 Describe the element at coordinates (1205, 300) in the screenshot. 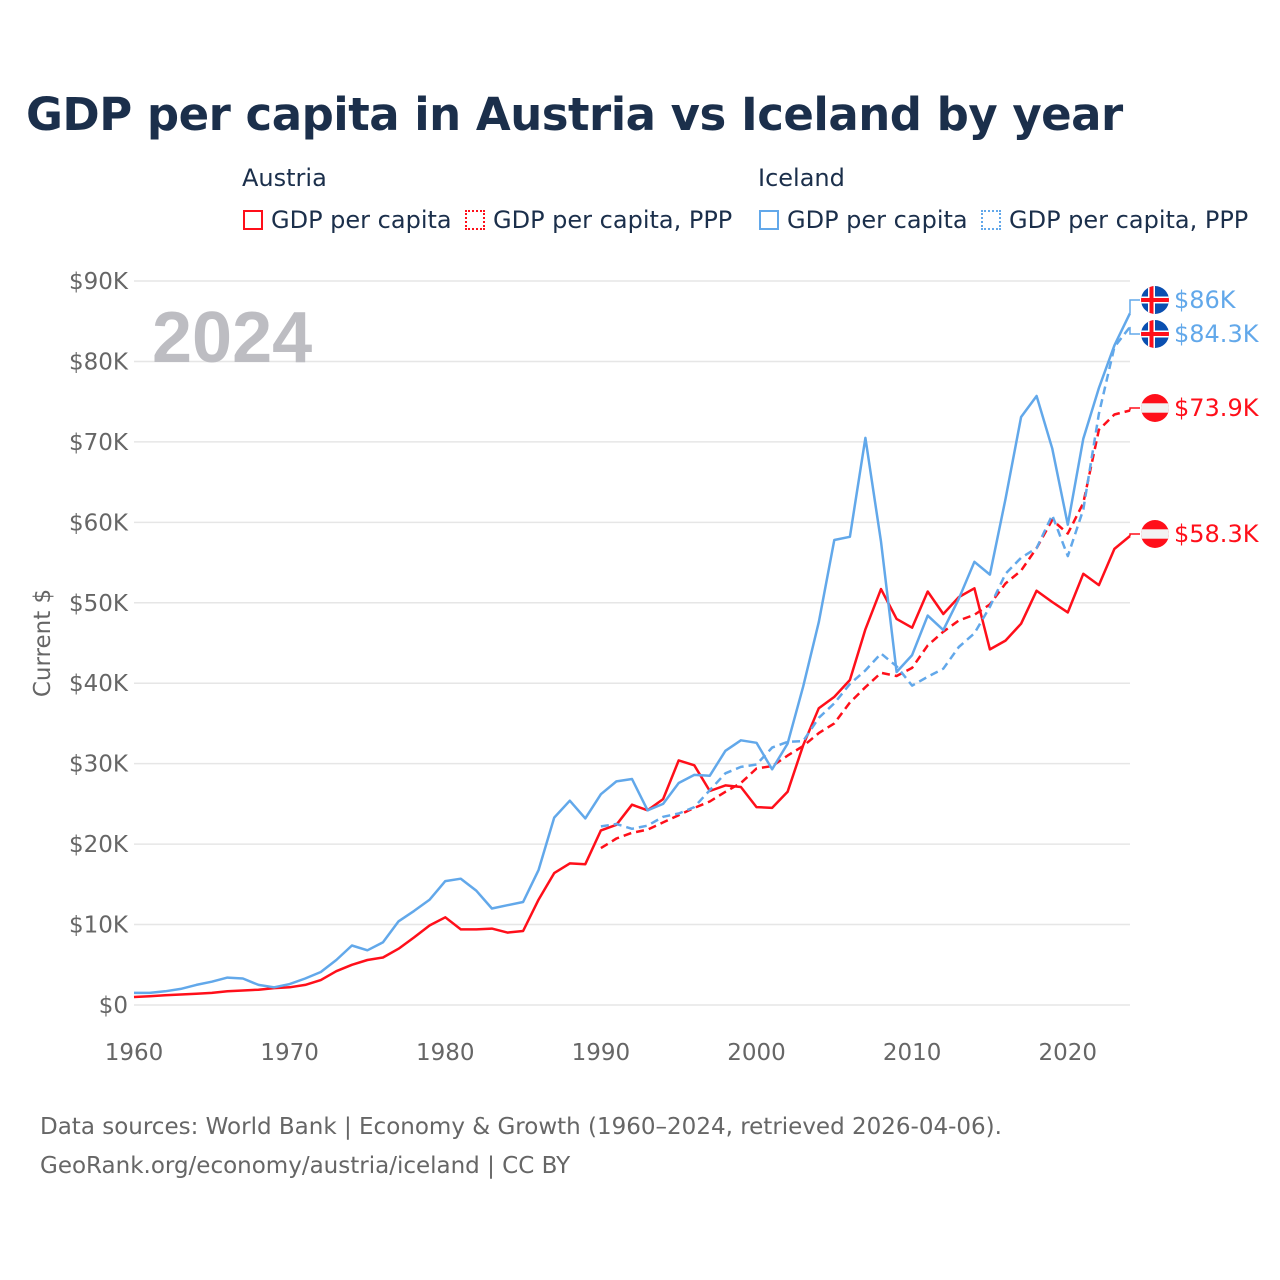

I see `end-value-label: $86K` at that location.